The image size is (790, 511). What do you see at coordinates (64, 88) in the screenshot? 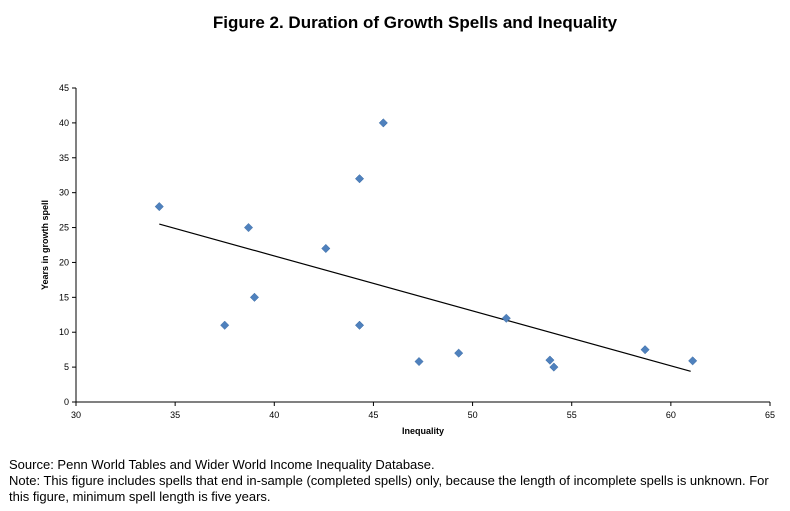
I see `y-tick-label: 45` at bounding box center [64, 88].